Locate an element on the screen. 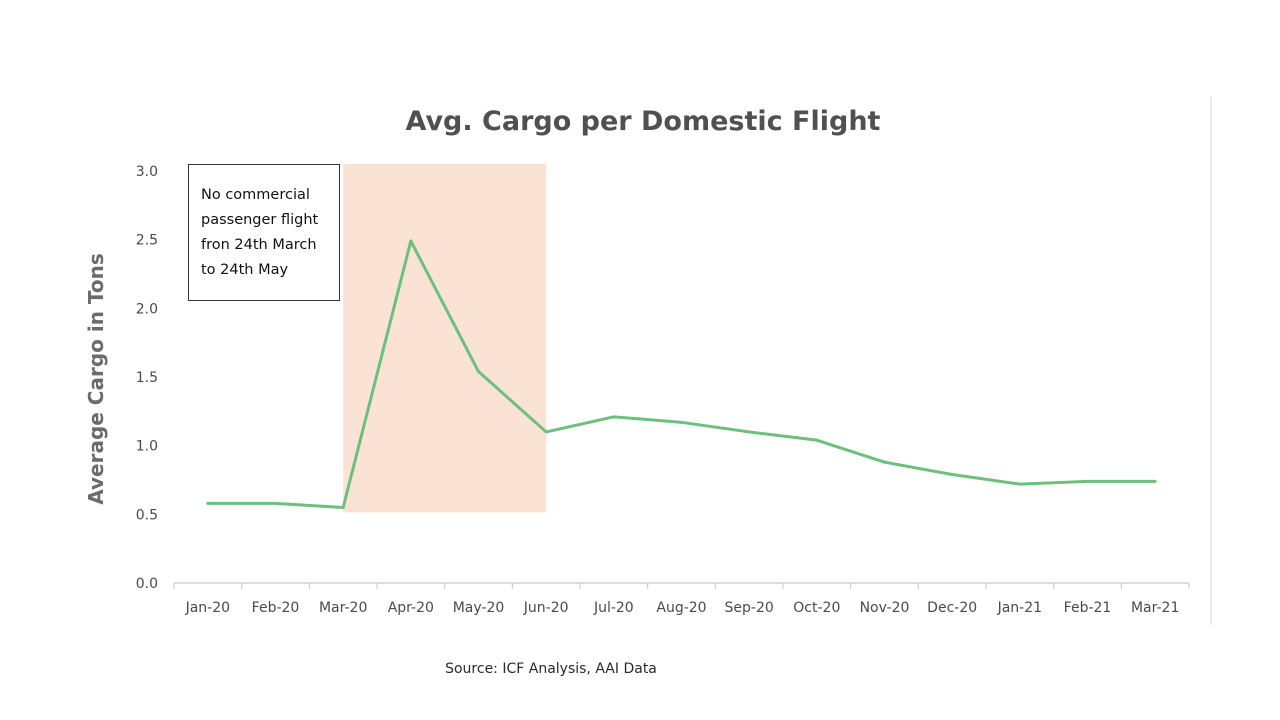 The image size is (1280, 720). y-tick-label: 1.5 is located at coordinates (147, 378).